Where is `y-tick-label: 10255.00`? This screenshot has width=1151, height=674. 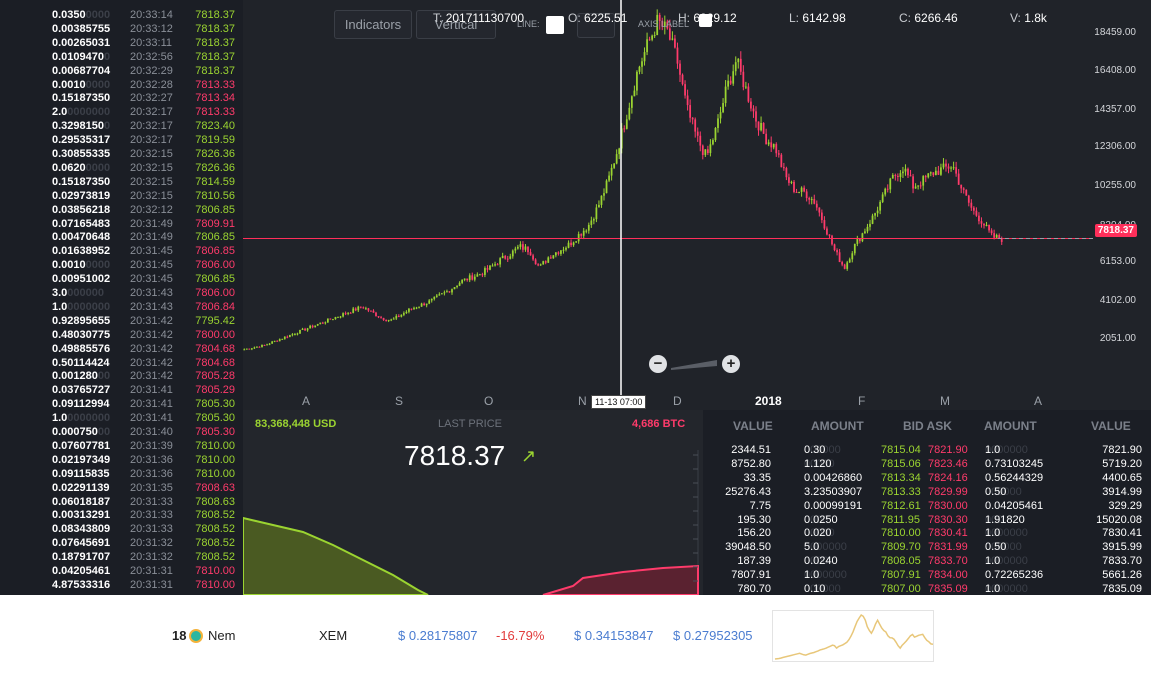
y-tick-label: 10255.00 is located at coordinates (1115, 185).